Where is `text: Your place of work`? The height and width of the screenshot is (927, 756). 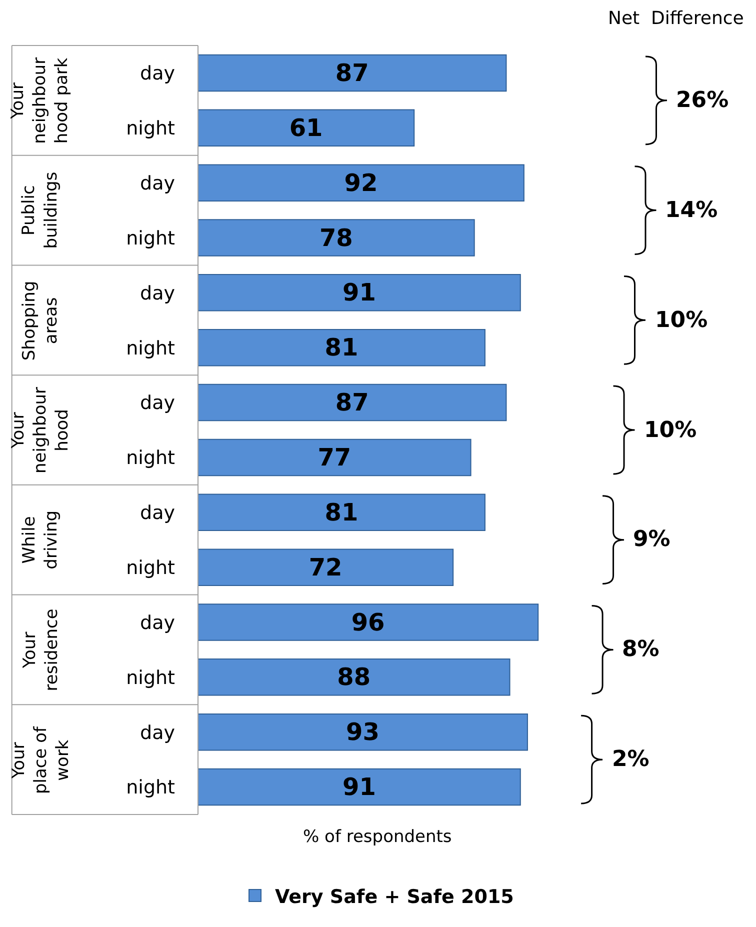
text: Your place of work is located at coordinates (41, 760).